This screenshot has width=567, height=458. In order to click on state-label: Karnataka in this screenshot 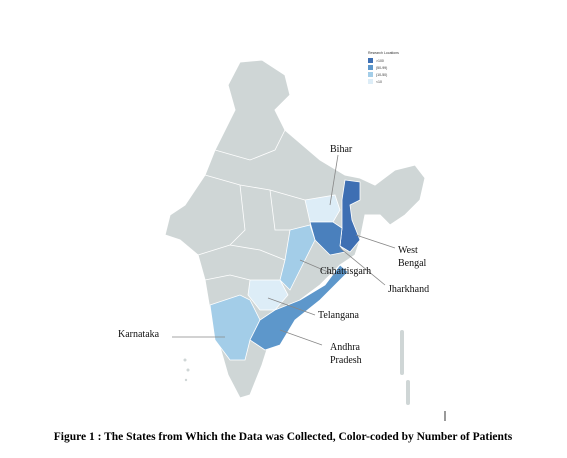, I will do `click(139, 334)`.